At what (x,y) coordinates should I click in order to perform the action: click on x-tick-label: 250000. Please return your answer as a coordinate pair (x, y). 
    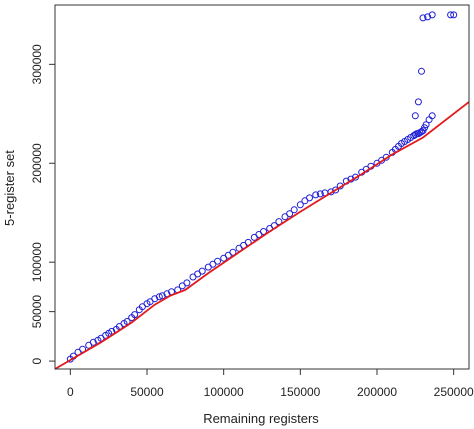
    Looking at the image, I should click on (454, 392).